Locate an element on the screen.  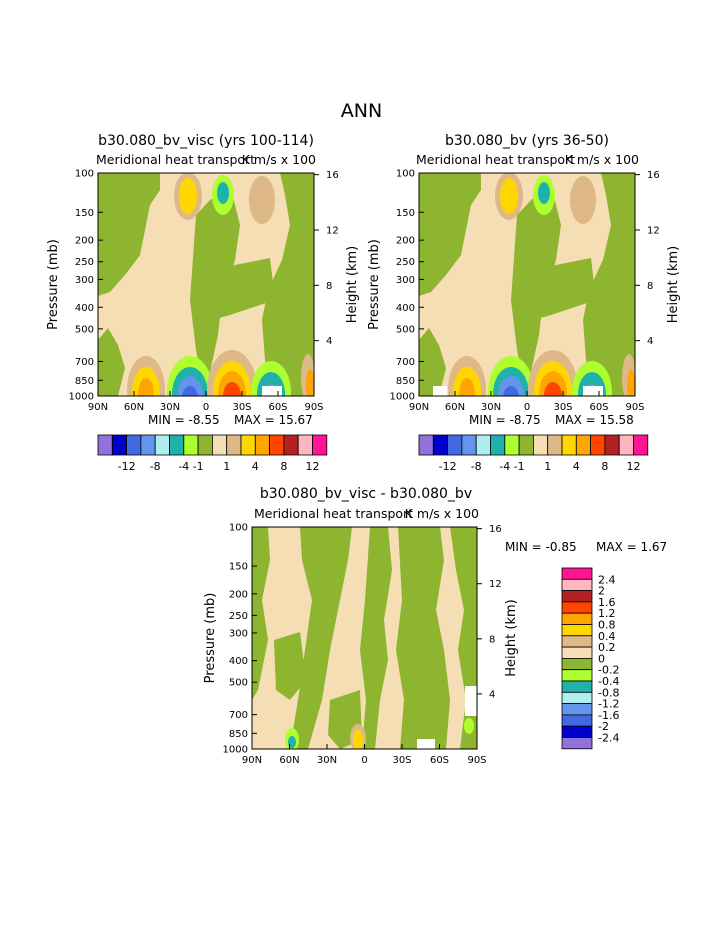
colorbar-label: -2.4 is located at coordinates (608, 738).